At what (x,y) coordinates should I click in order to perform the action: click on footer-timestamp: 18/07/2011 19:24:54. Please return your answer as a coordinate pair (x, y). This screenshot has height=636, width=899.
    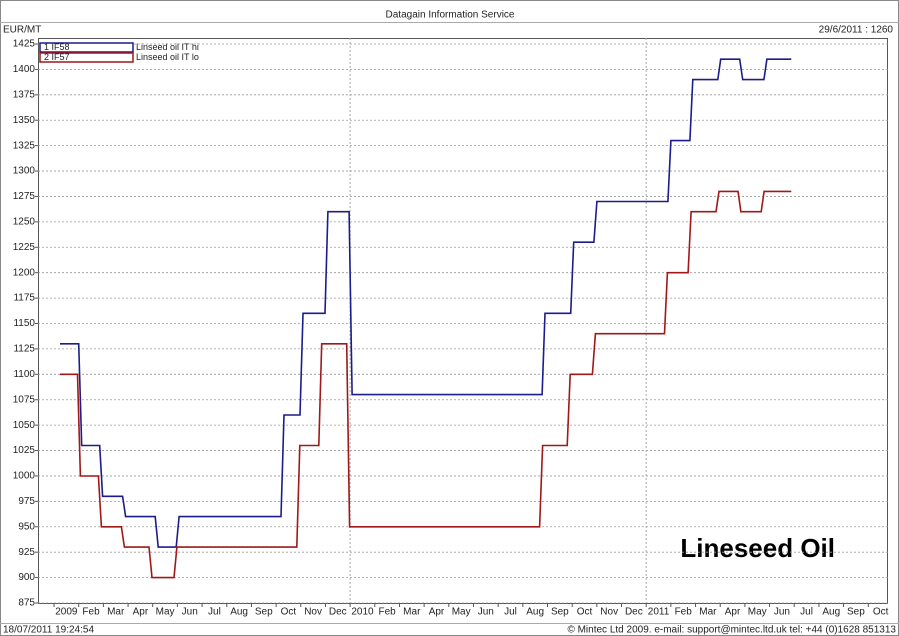
    Looking at the image, I should click on (48, 630).